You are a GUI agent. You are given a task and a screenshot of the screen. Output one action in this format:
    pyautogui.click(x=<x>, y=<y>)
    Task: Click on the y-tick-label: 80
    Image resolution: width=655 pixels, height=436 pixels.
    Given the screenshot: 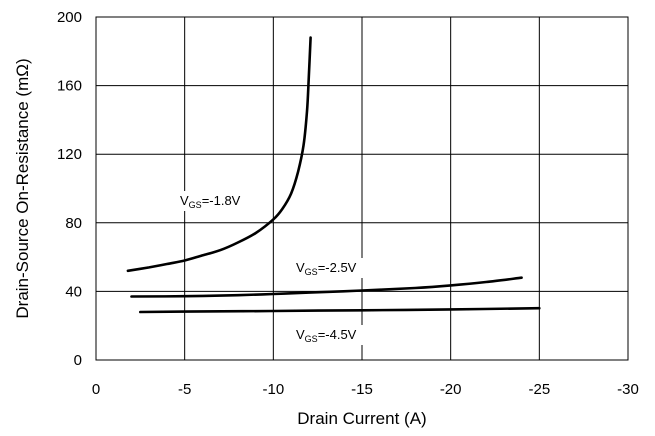 What is the action you would take?
    pyautogui.click(x=73, y=223)
    